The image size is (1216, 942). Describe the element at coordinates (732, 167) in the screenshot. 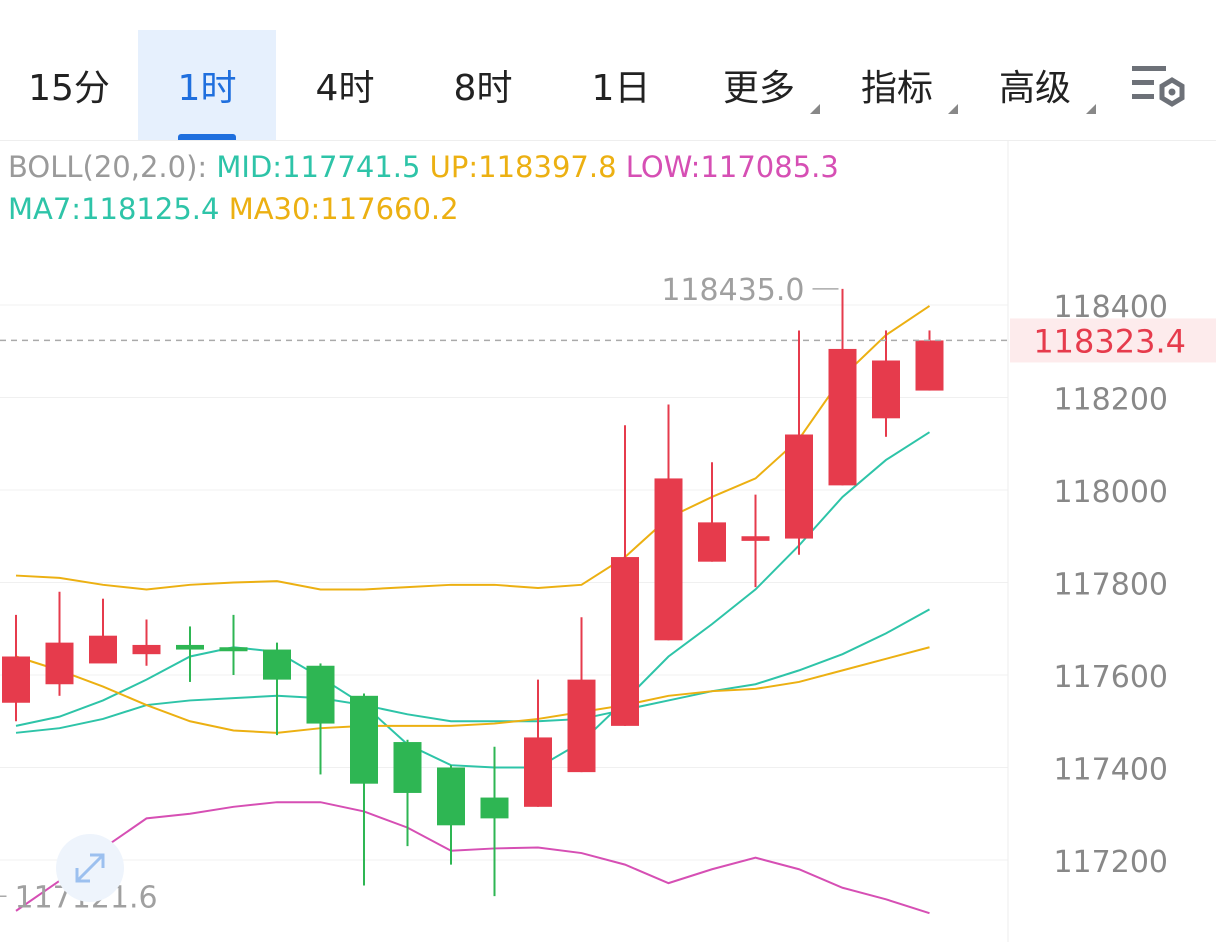

I see `boll-low-value: LOW:117085.3` at that location.